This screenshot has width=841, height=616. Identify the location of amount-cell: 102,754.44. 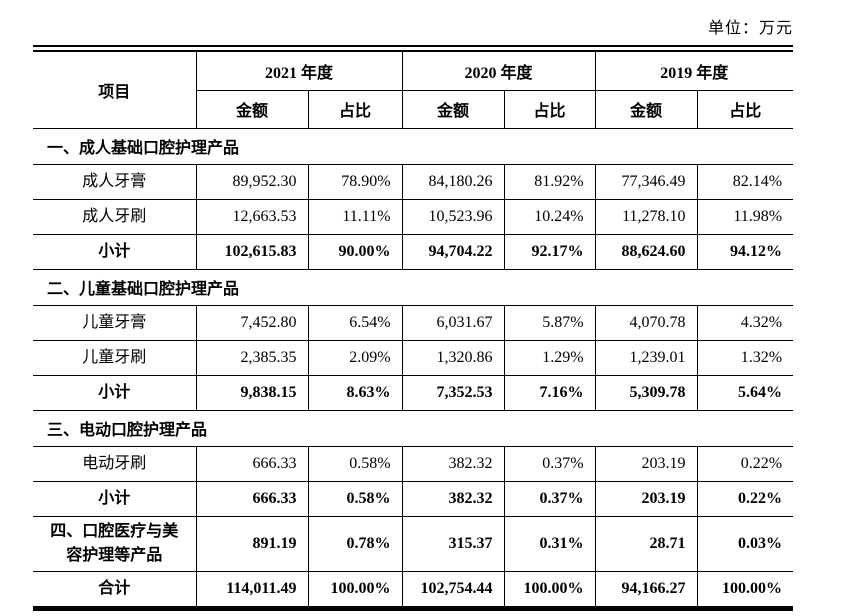
(453, 588).